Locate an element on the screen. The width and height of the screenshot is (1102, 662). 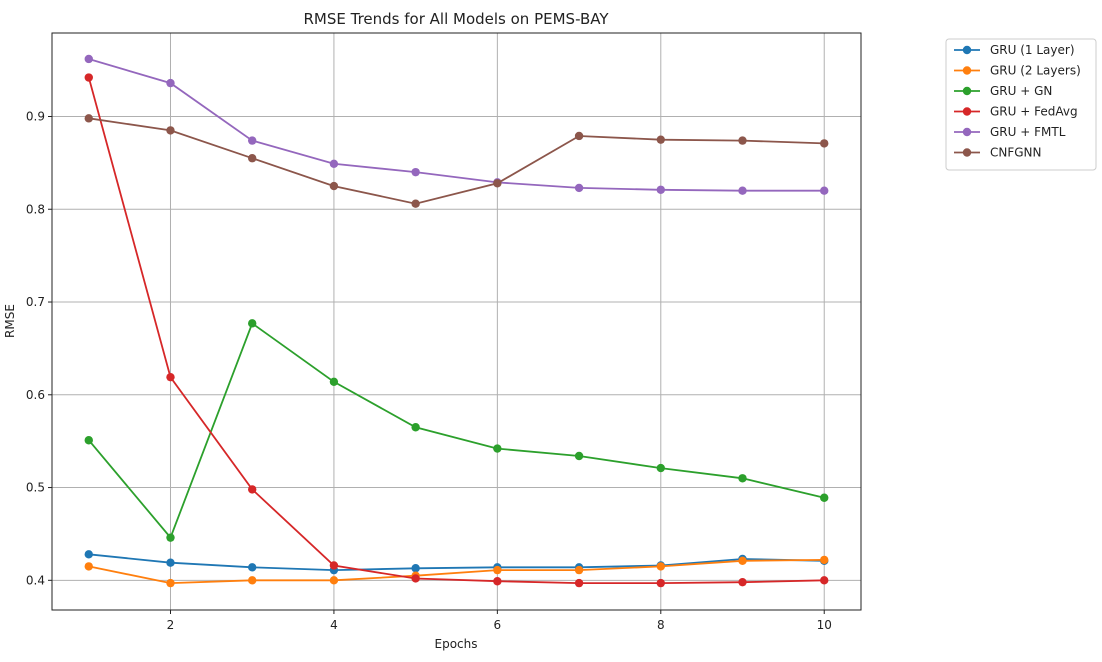
chart-title: RMSE Trends for All Models on PEMS-BAY is located at coordinates (456, 19).